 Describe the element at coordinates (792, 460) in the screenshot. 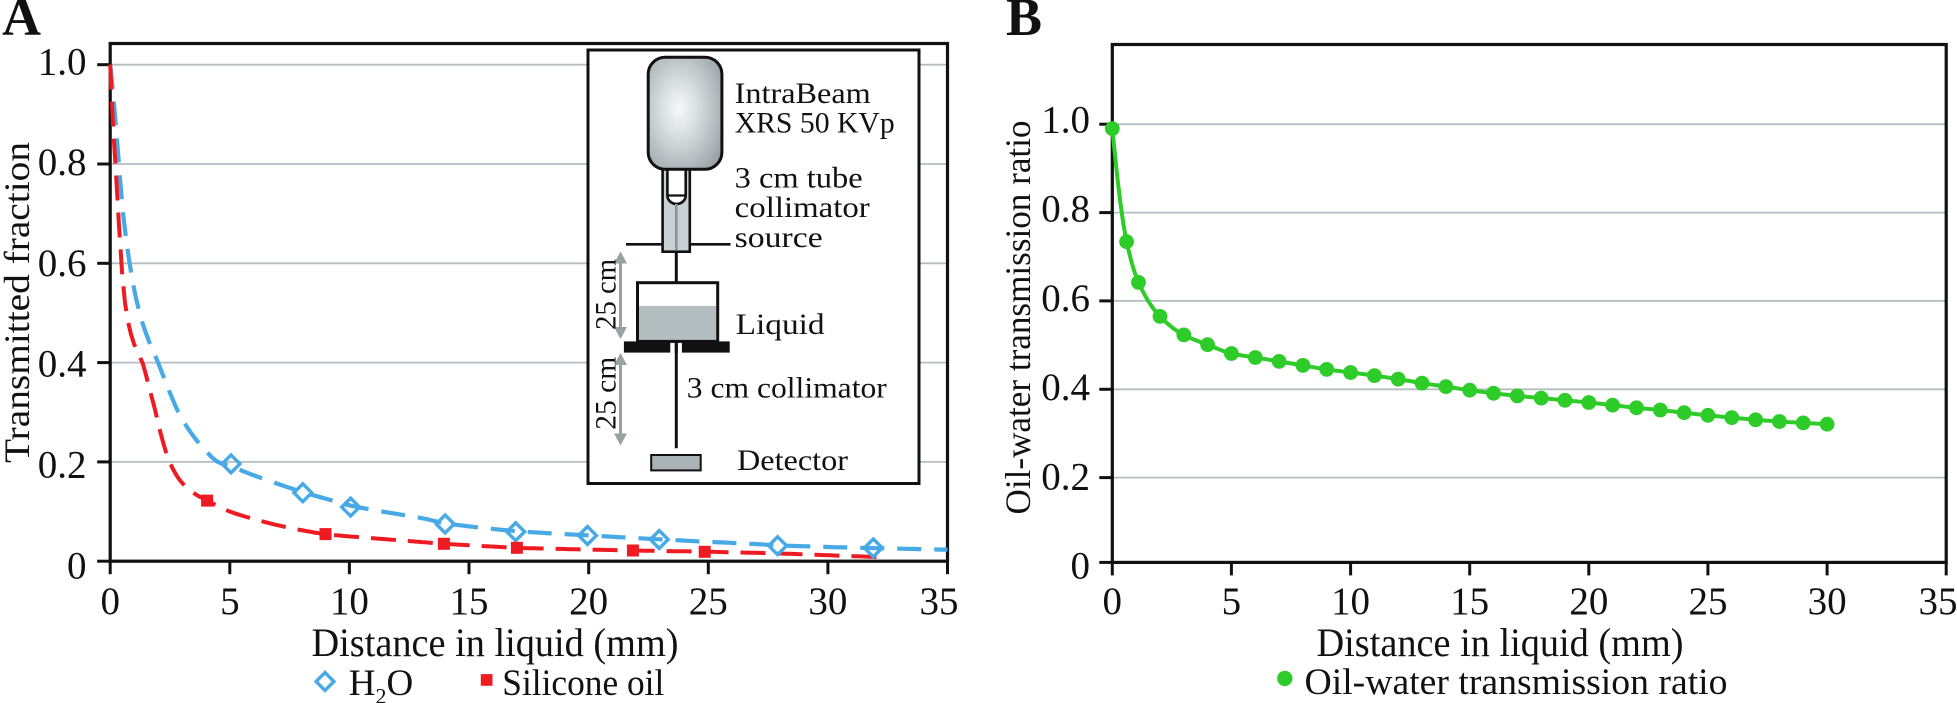

I see `svg-text: Detector` at that location.